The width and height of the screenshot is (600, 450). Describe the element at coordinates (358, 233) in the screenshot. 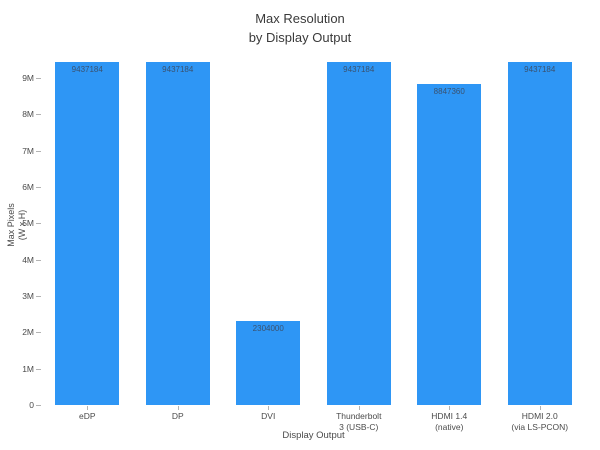

I see `bar-thunderbolt: 9437184` at that location.